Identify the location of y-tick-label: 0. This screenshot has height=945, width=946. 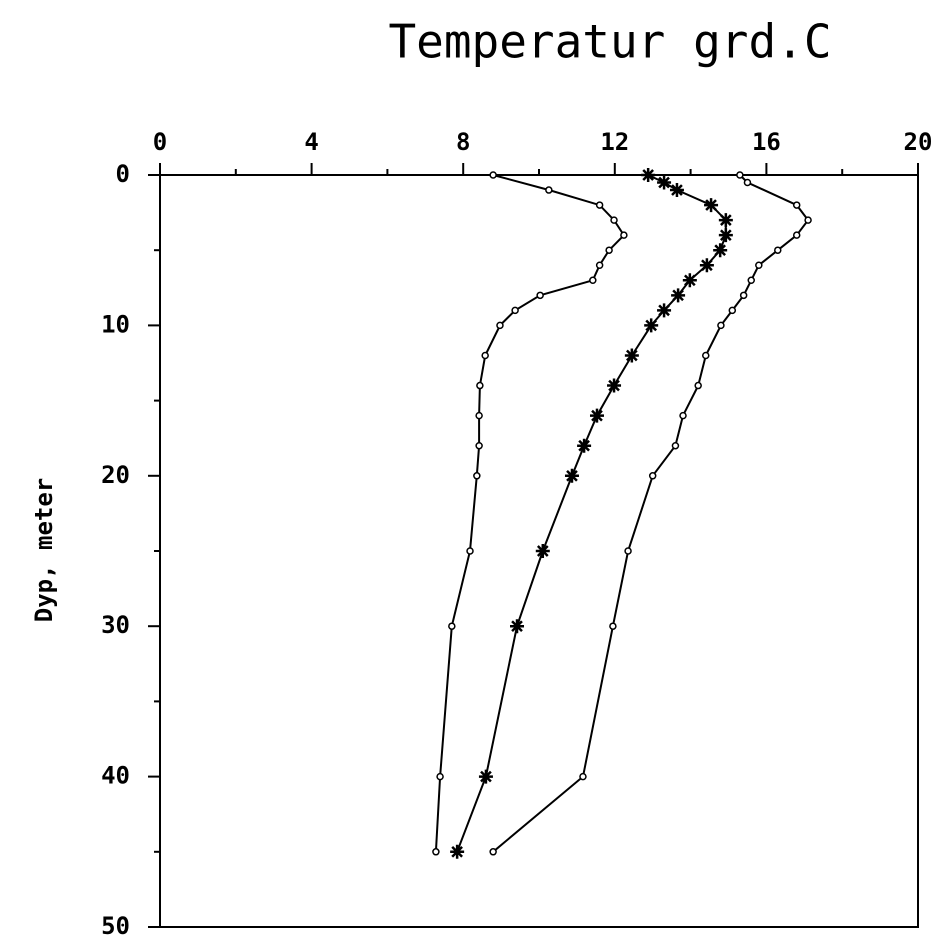
(123, 174).